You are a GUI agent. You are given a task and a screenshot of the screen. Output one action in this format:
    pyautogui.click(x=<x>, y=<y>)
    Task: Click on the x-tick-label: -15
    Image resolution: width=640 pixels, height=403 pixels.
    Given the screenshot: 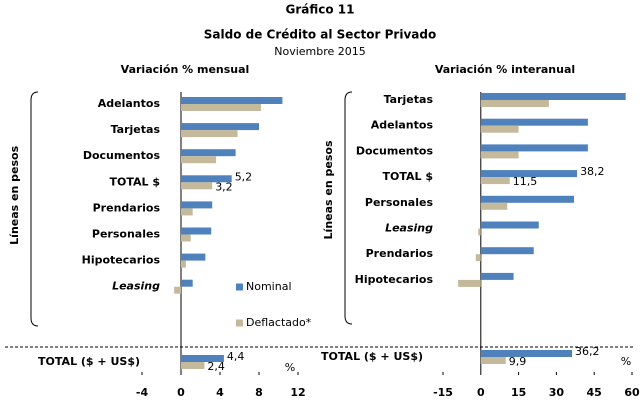 What is the action you would take?
    pyautogui.click(x=443, y=392)
    